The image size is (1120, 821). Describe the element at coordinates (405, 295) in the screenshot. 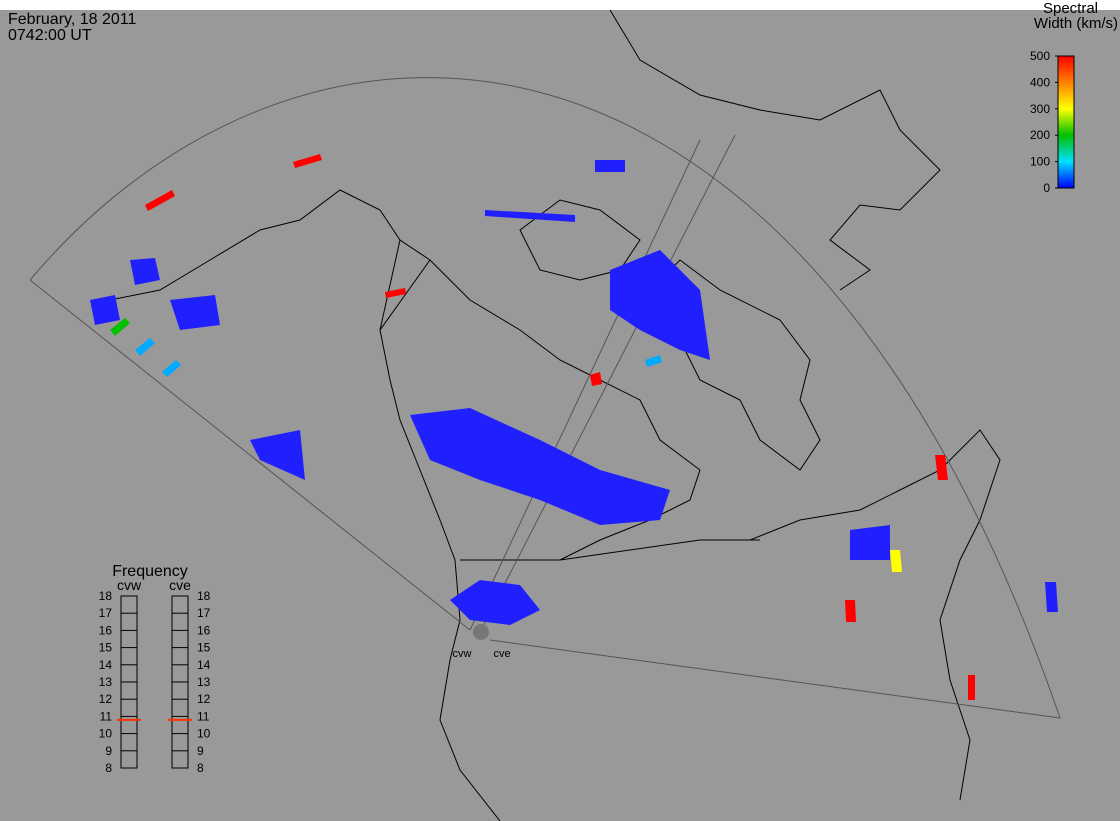

I see `border-ak` at that location.